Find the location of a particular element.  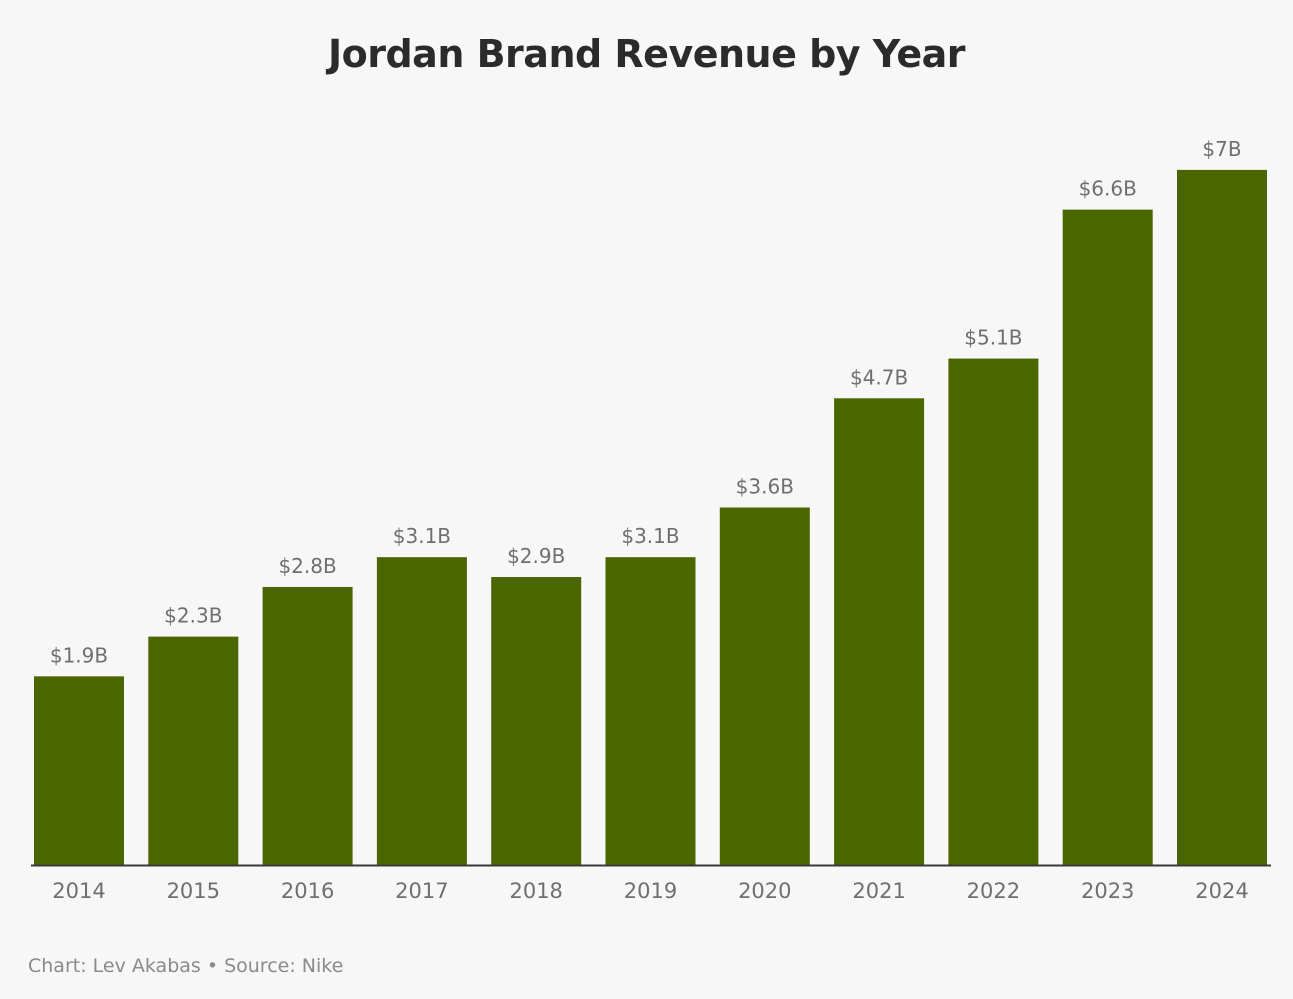

bar-2024 is located at coordinates (1222, 517).